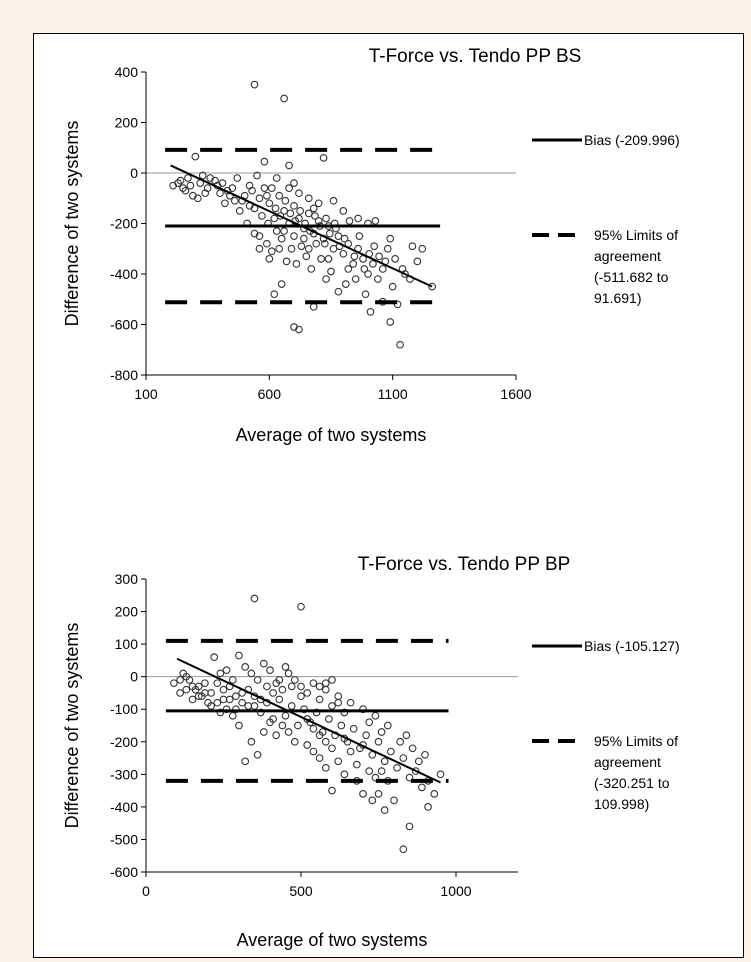 This screenshot has height=962, width=751. What do you see at coordinates (617, 298) in the screenshot?
I see `chart1-legend-loa-label-line: 91.691)` at bounding box center [617, 298].